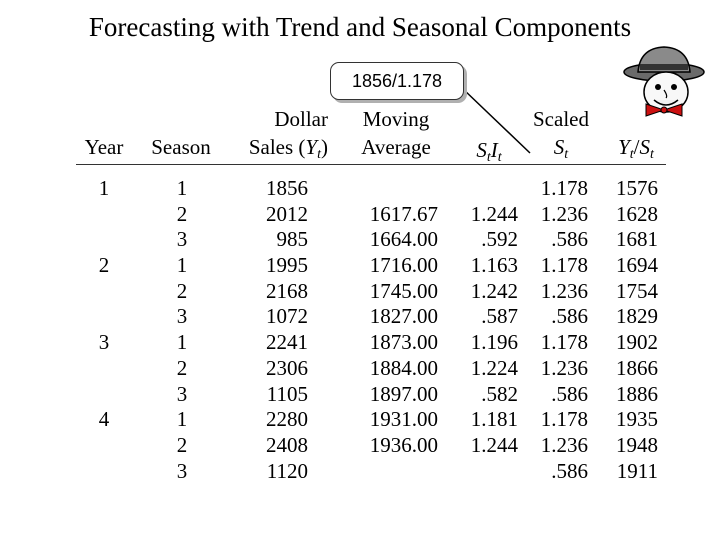  I want to click on ratio-cell: 1911, so click(637, 470).